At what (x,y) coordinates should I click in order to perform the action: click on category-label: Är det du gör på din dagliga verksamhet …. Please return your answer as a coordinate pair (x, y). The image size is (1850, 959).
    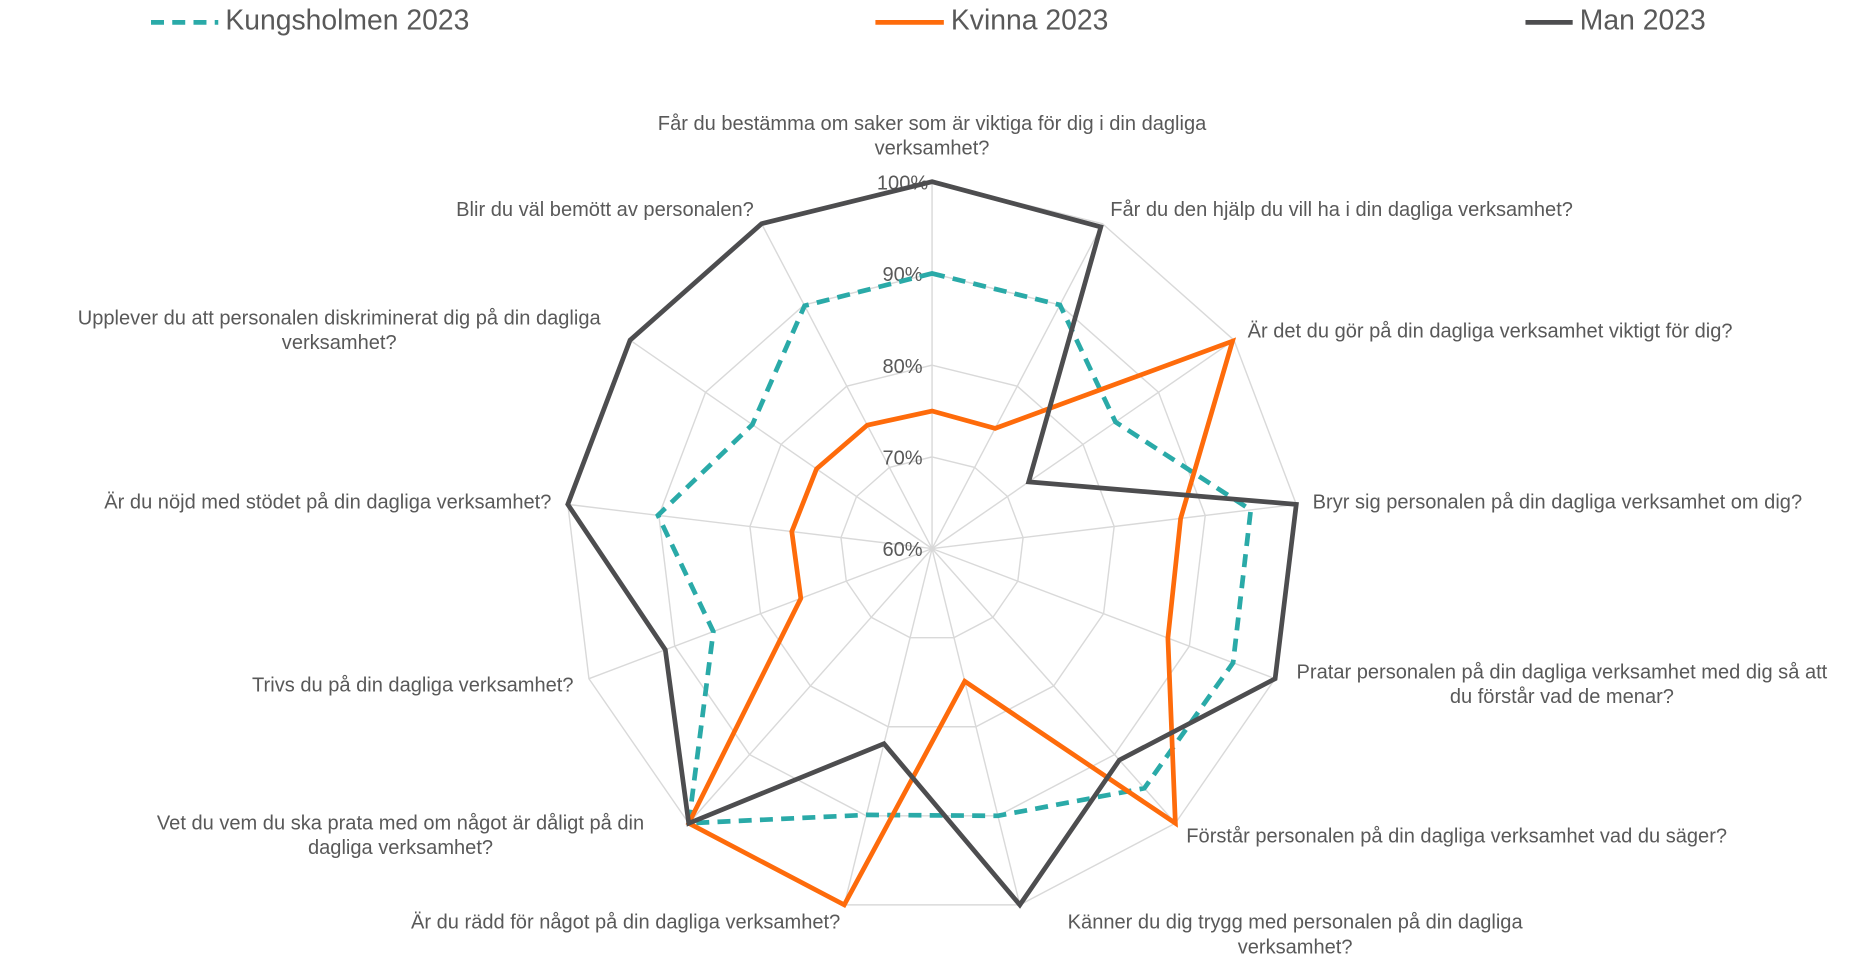
    Looking at the image, I should click on (1490, 330).